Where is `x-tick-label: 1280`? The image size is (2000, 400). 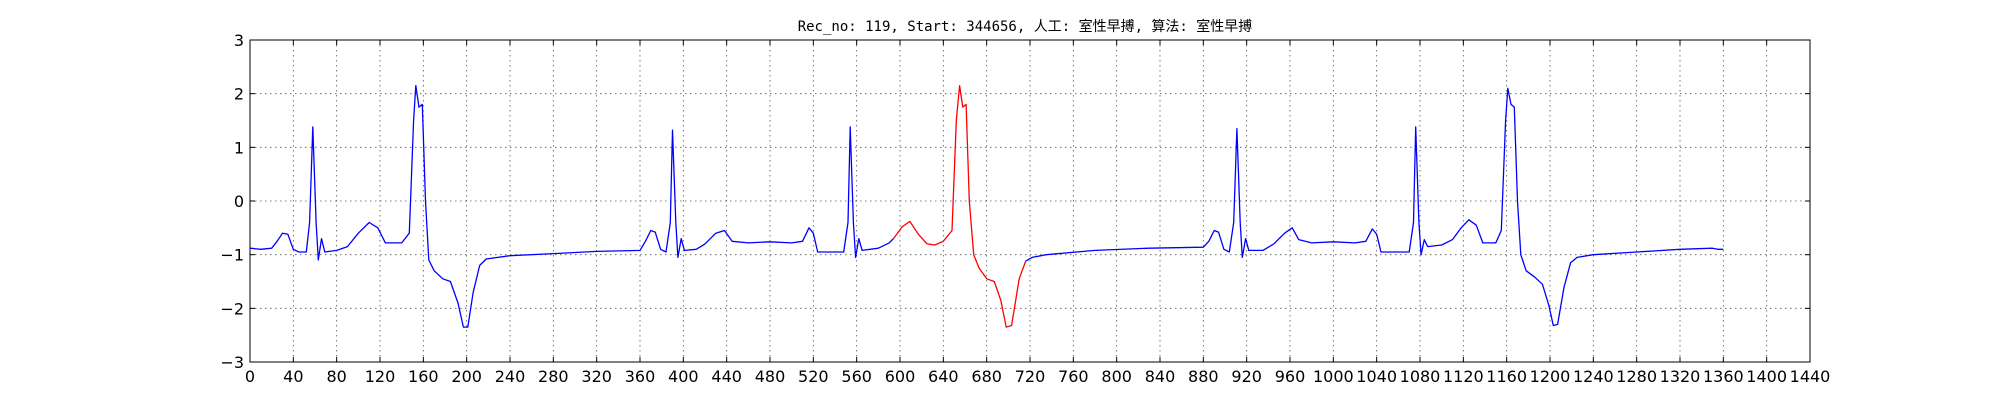
x-tick-label: 1280 is located at coordinates (1636, 376).